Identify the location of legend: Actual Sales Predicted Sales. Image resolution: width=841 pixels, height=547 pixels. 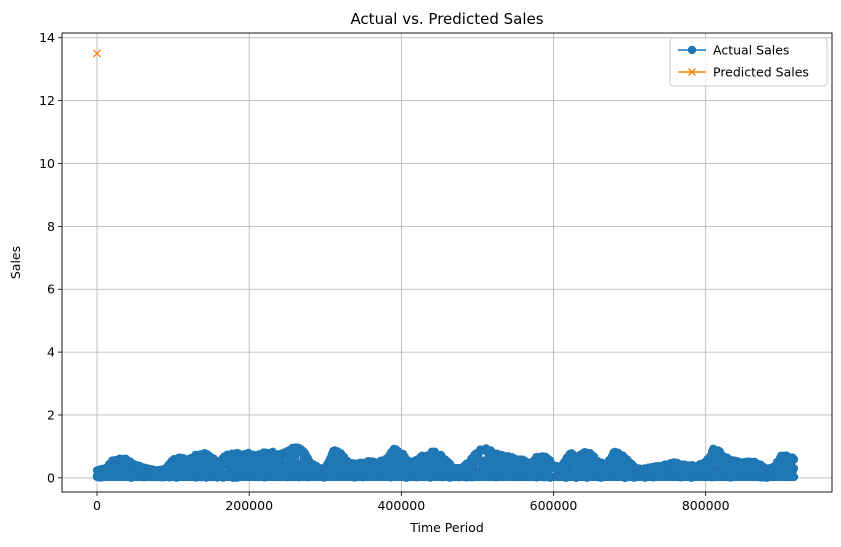
(748, 62).